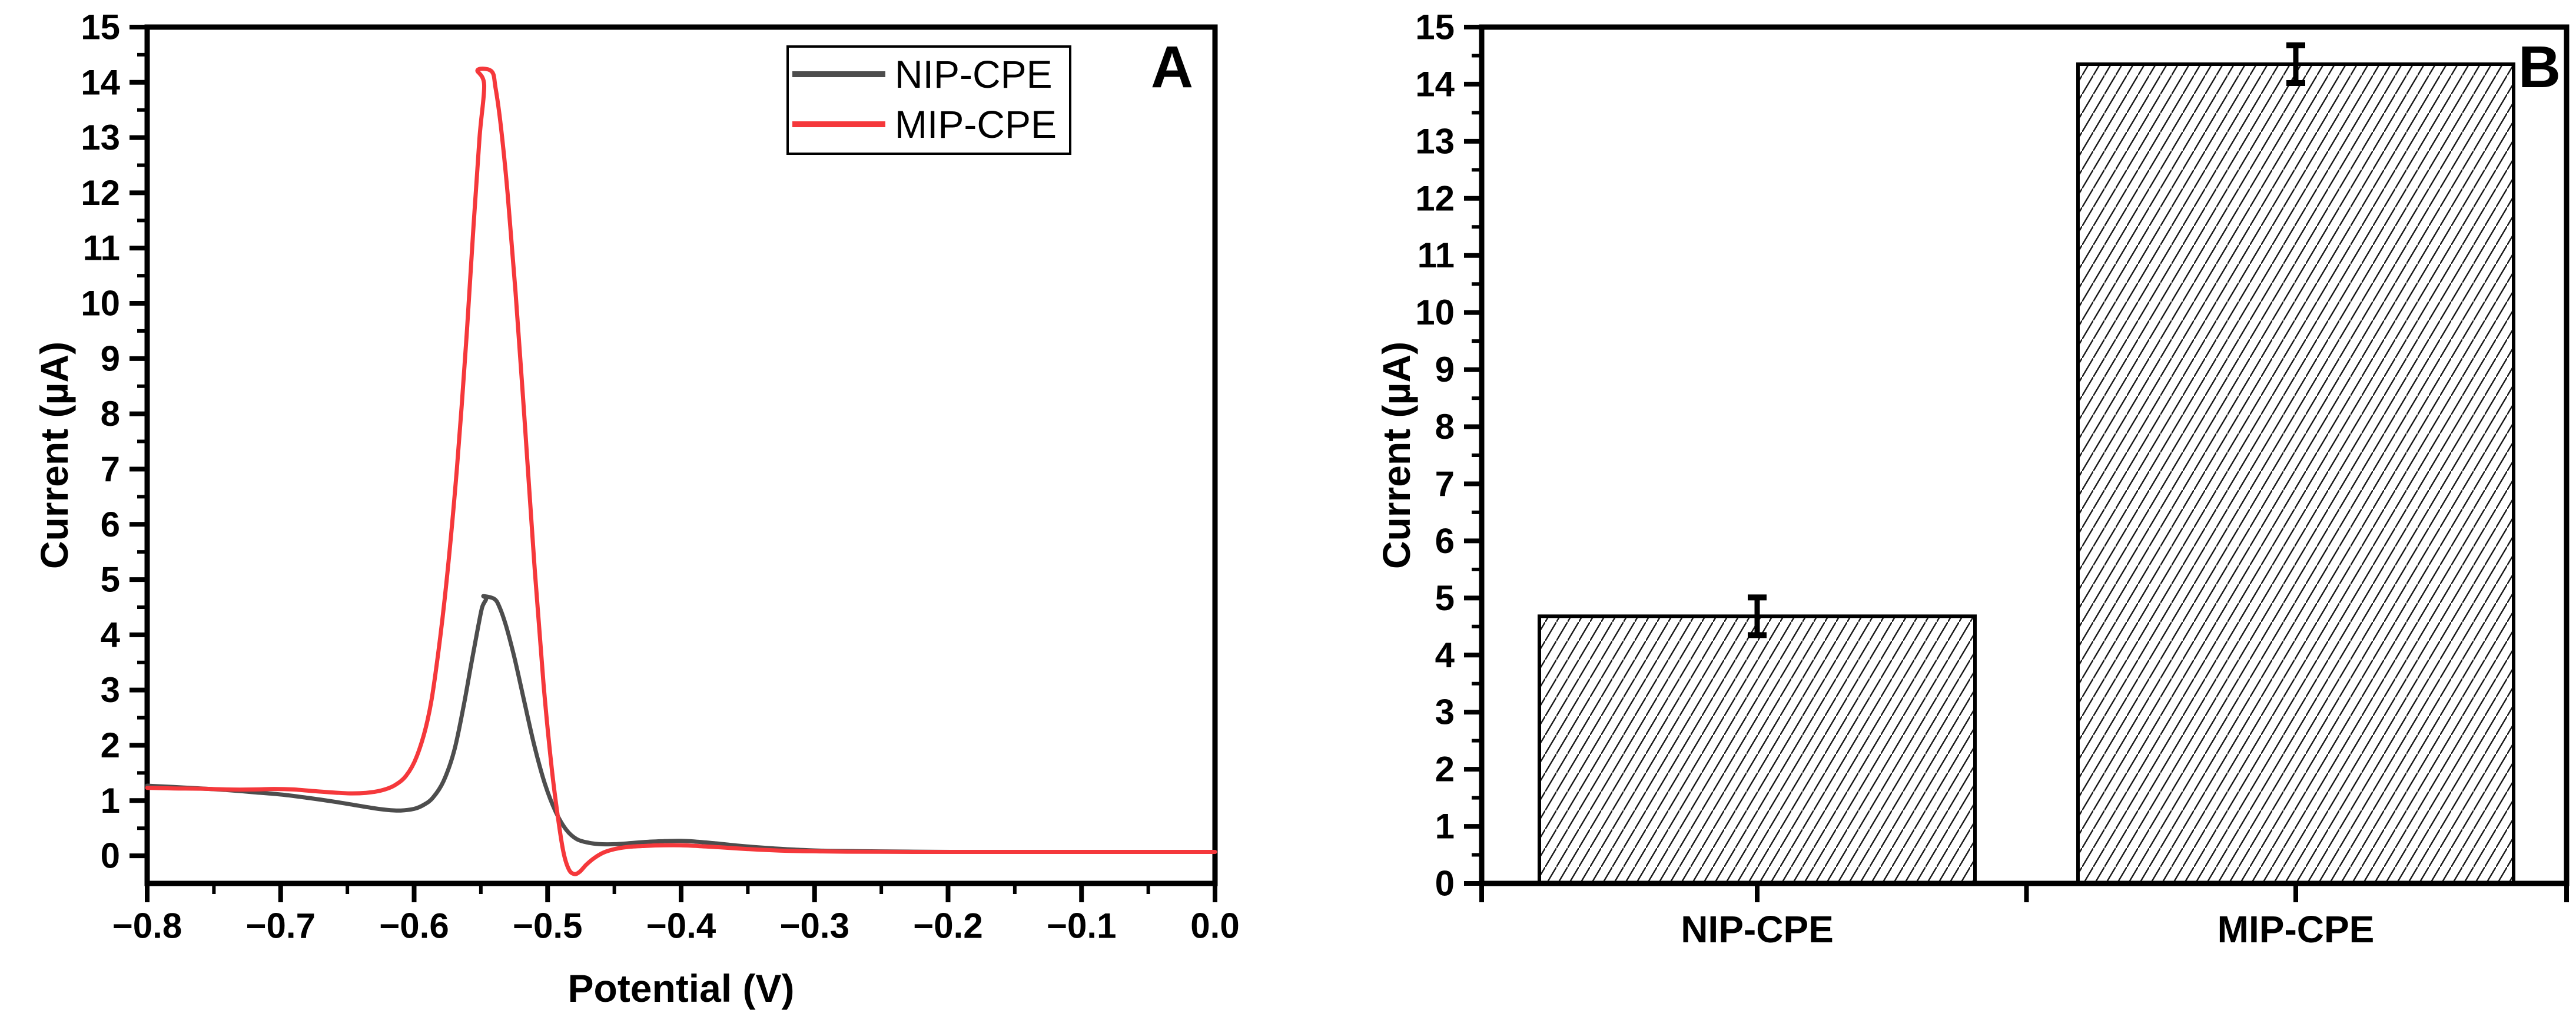 This screenshot has width=2576, height=1023. What do you see at coordinates (1757, 929) in the screenshot?
I see `category-label-nip-cpe: NIP-CPE` at bounding box center [1757, 929].